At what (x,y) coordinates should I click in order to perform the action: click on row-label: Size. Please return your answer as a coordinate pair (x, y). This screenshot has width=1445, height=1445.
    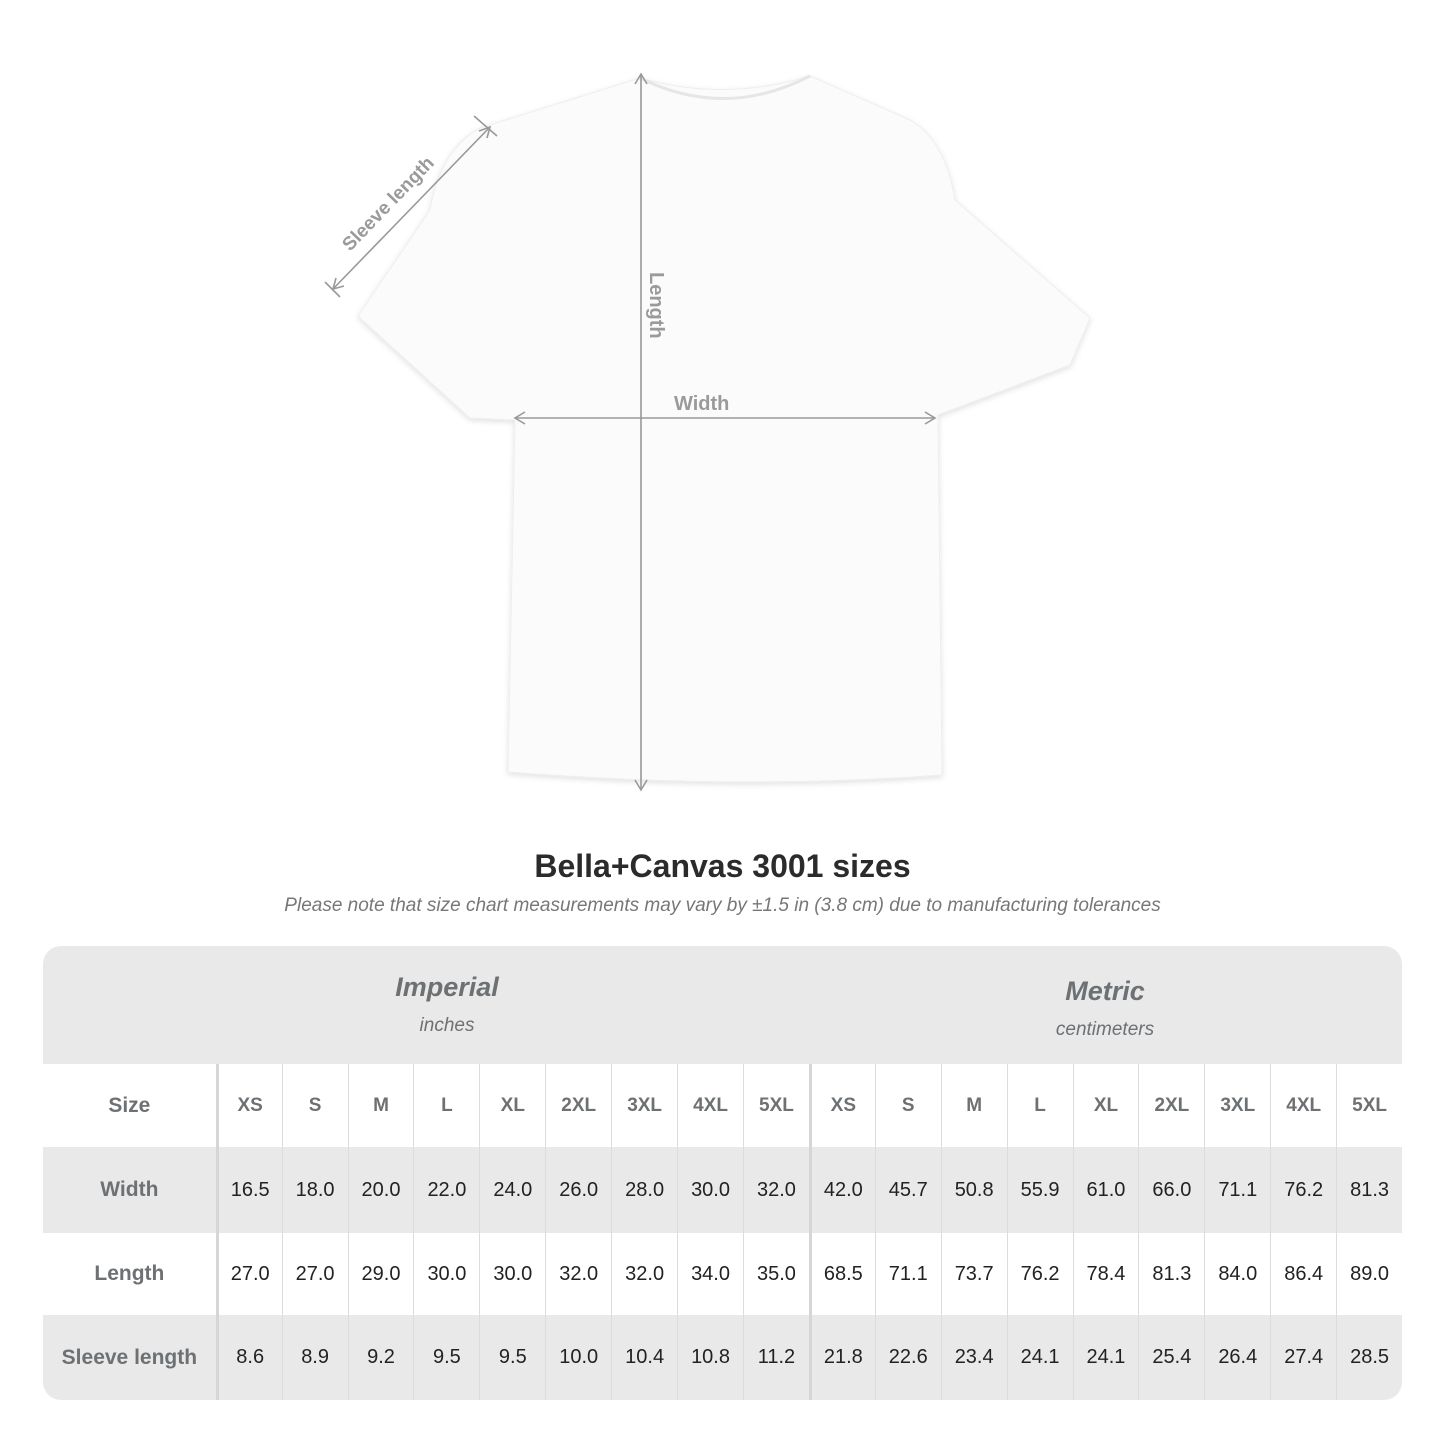
    Looking at the image, I should click on (129, 1105).